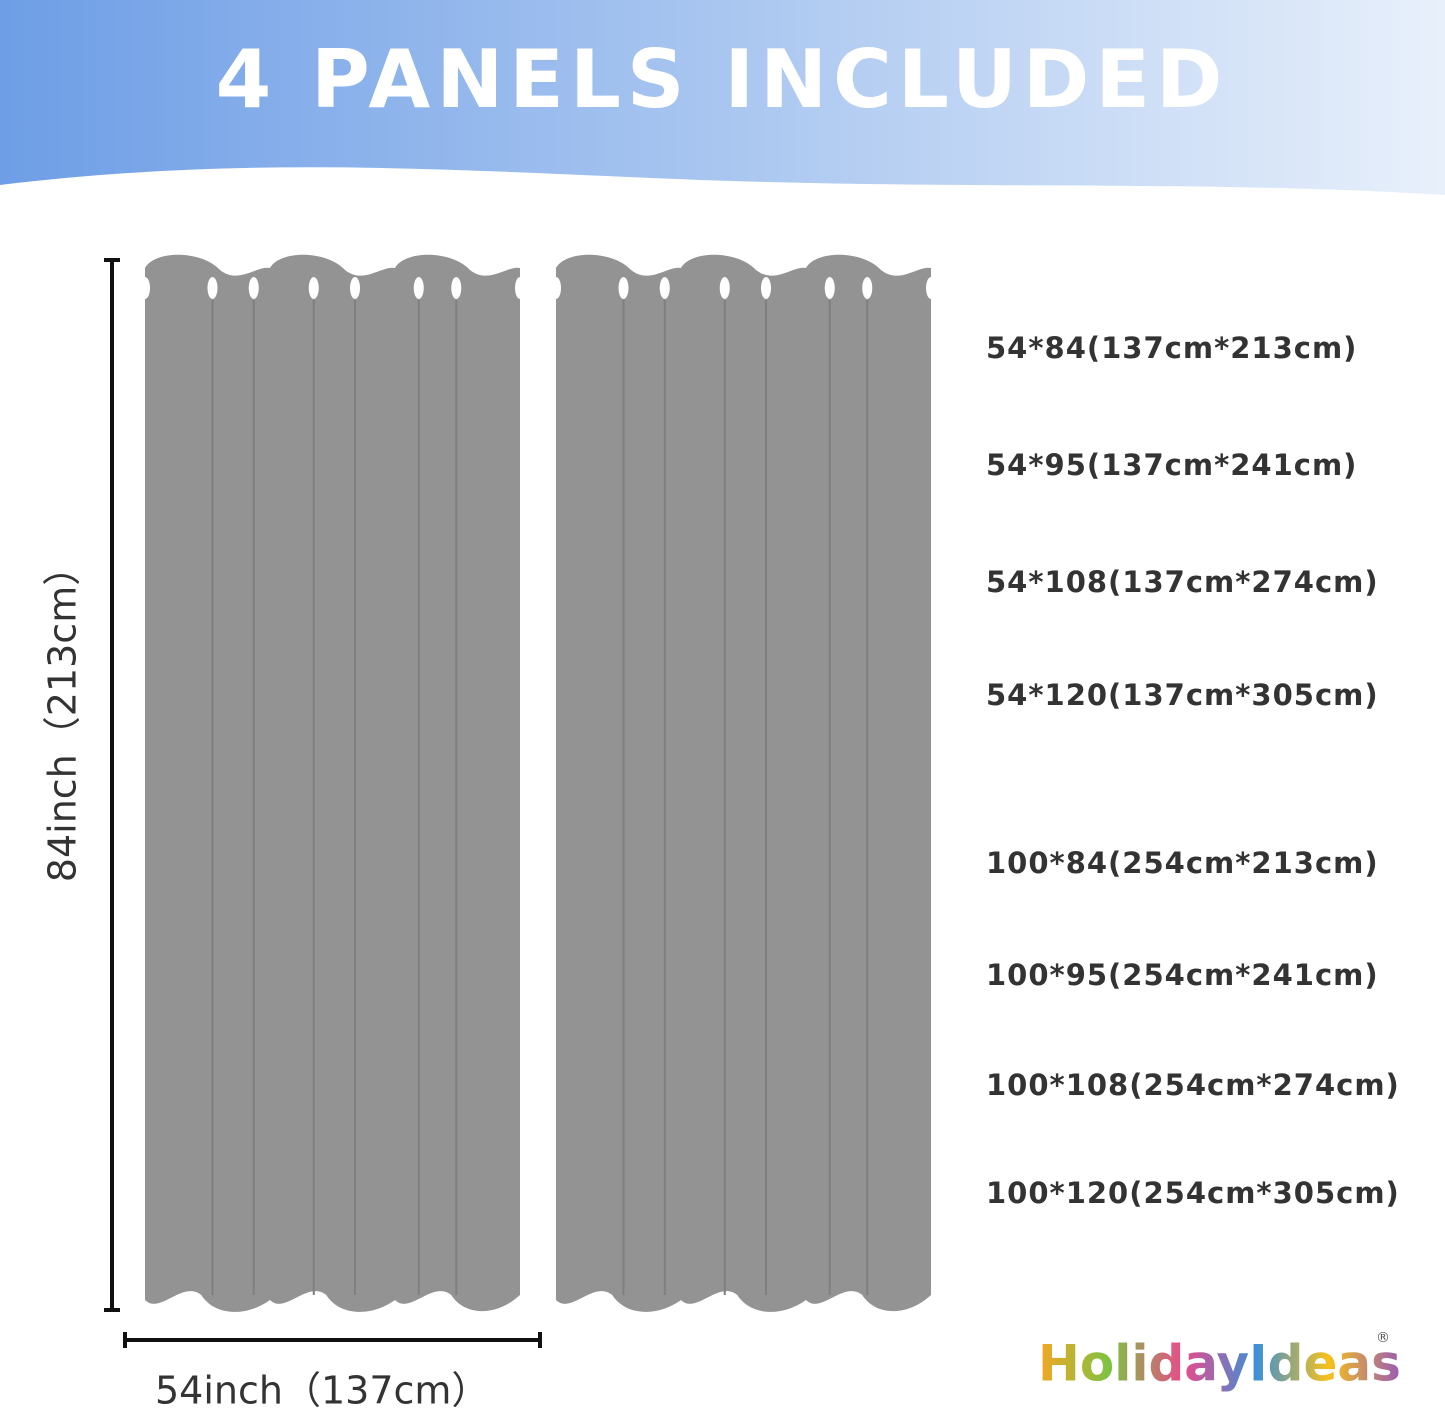  Describe the element at coordinates (1182, 975) in the screenshot. I see `size-option: 100*95(254cm*241cm)` at that location.